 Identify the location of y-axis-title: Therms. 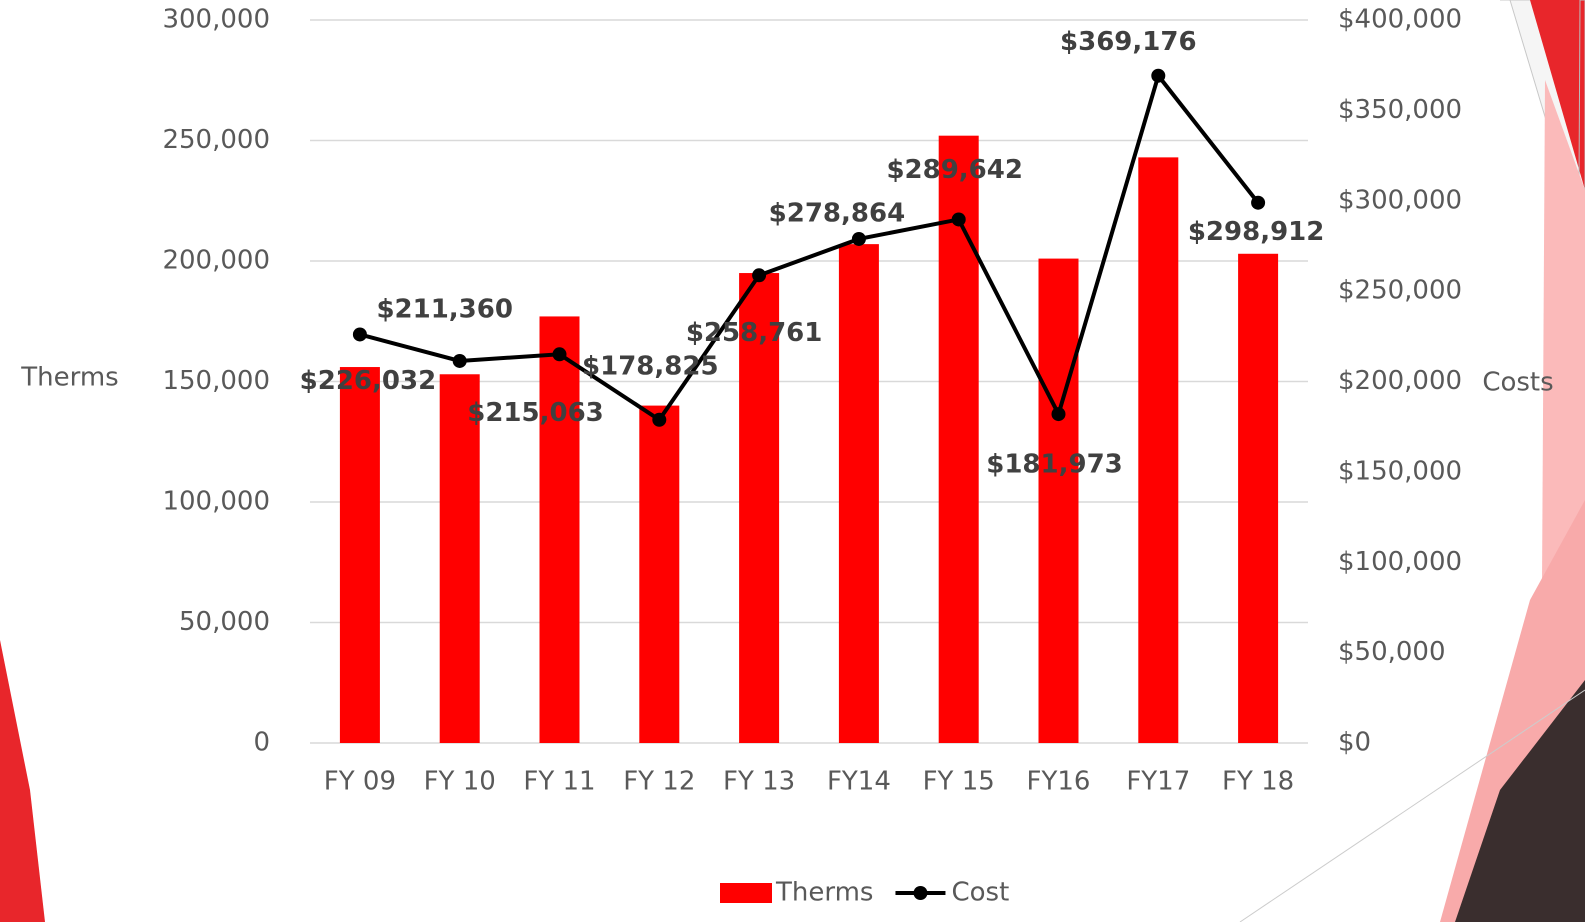
(69, 378).